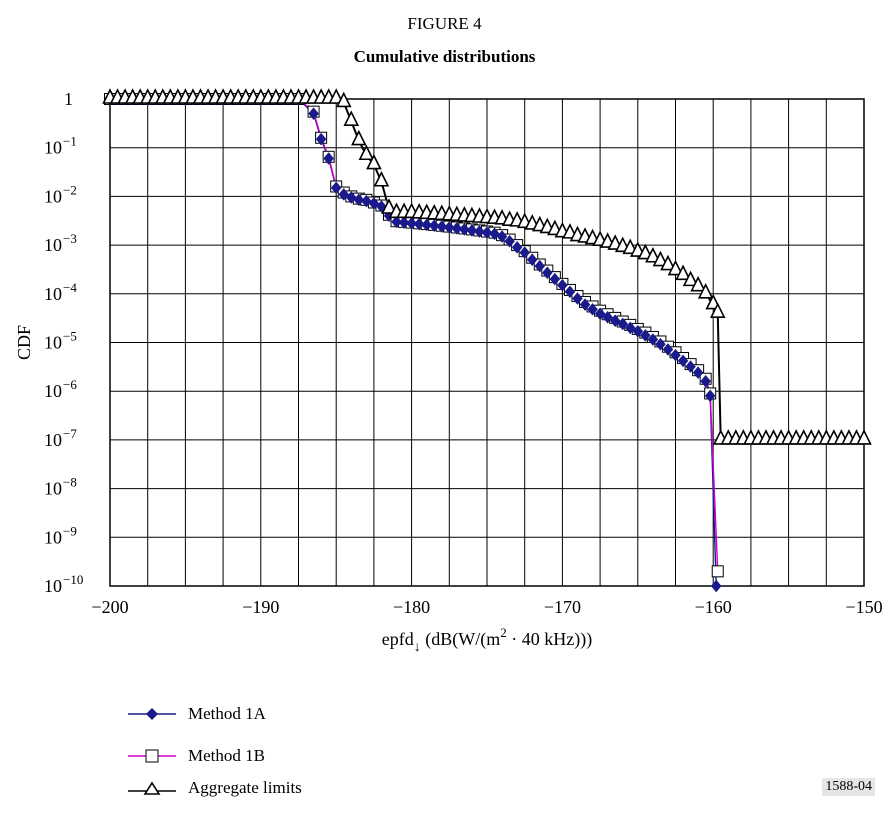 Image resolution: width=889 pixels, height=827 pixels. Describe the element at coordinates (70, 530) in the screenshot. I see `y-tick-exponent: −9` at that location.